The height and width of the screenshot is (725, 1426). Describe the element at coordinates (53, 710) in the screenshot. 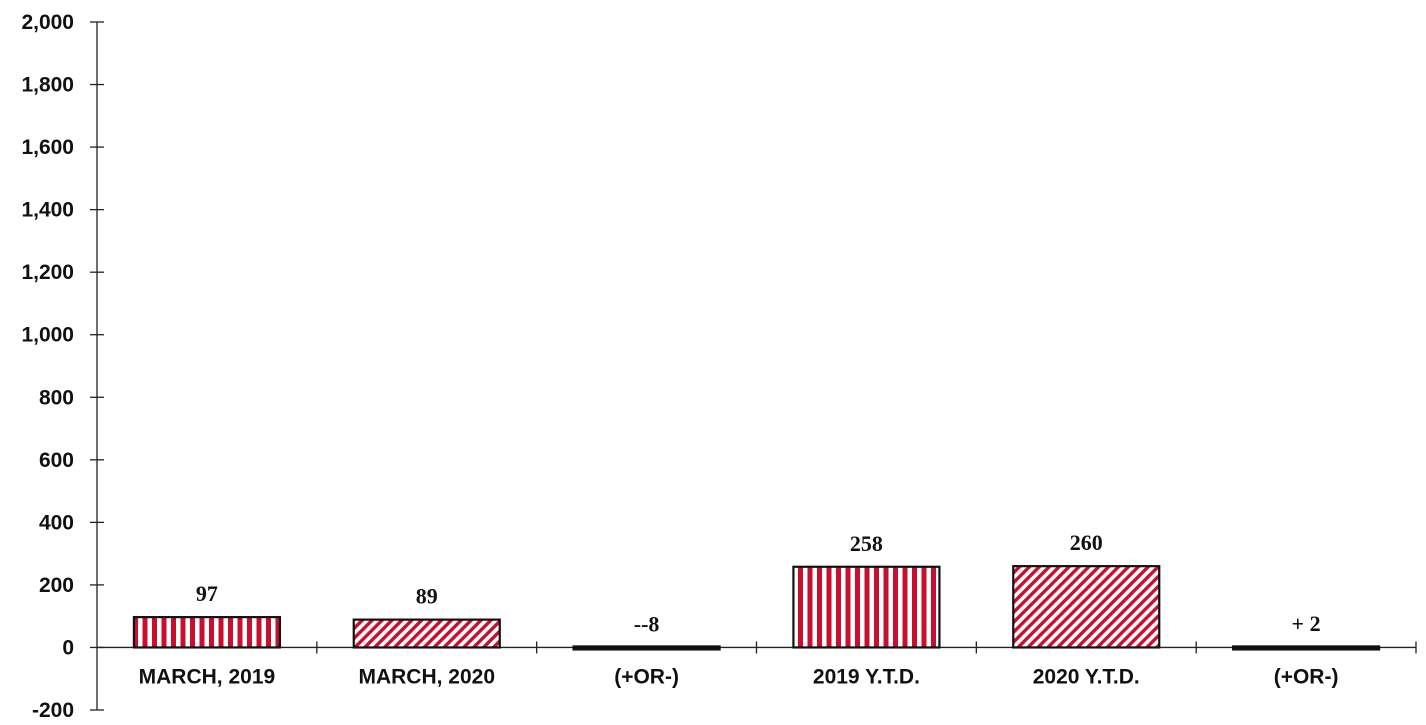

I see `y-tick-label: -200` at that location.